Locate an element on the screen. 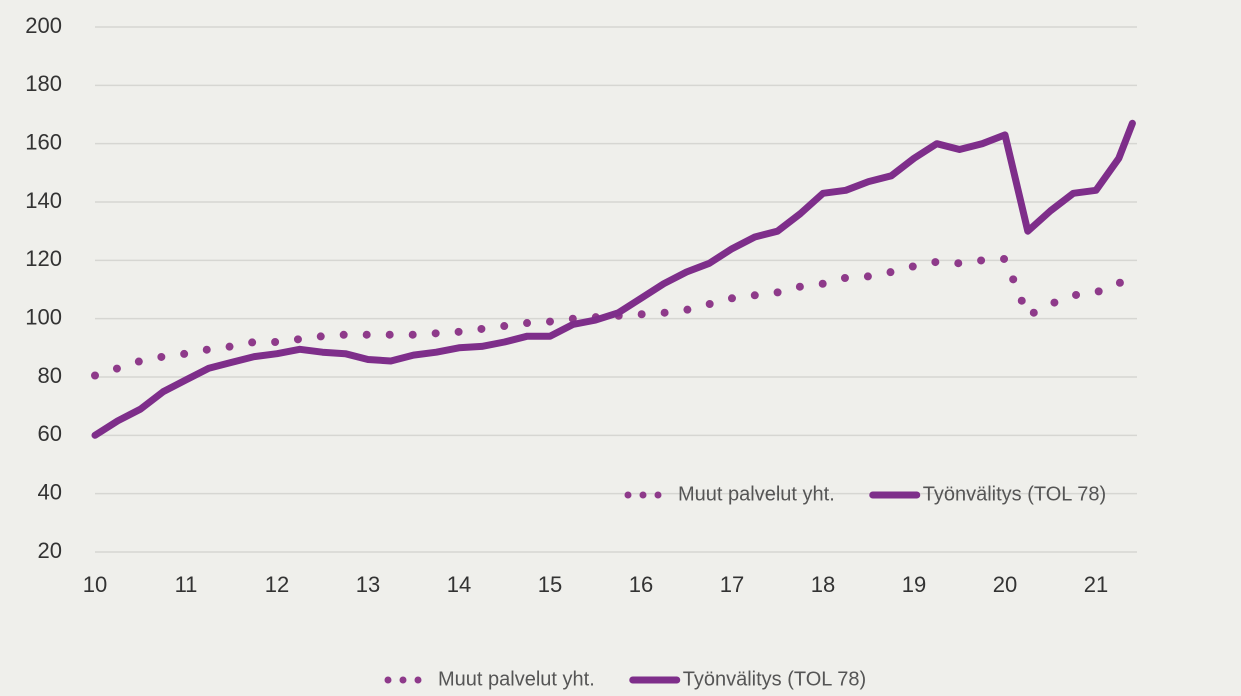 The width and height of the screenshot is (1241, 696). y-tick-label: 180 is located at coordinates (43, 83).